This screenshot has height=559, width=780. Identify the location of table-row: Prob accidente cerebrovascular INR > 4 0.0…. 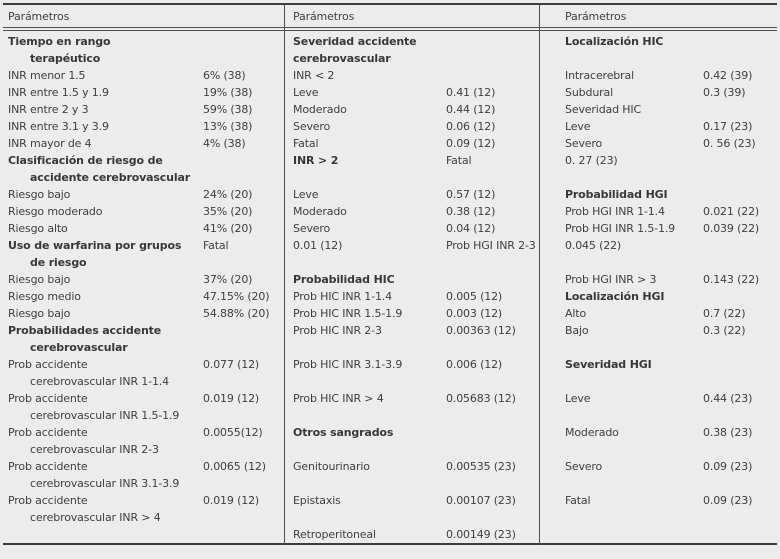
(390, 509).